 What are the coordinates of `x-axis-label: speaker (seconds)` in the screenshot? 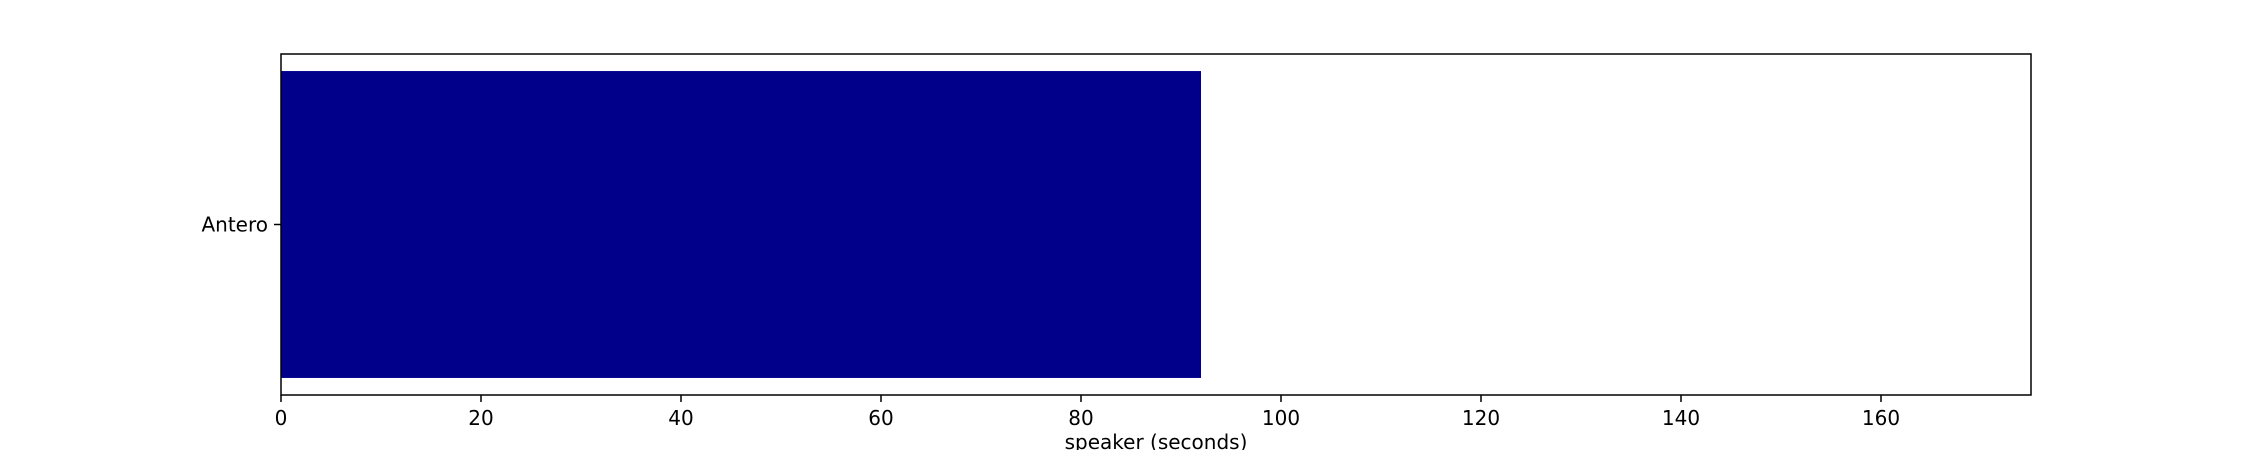 It's located at (1156, 440).